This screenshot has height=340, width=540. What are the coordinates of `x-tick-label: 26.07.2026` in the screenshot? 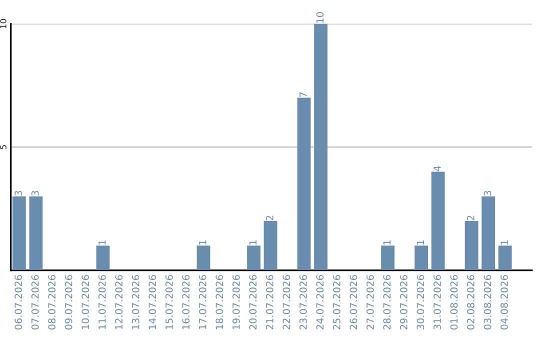 It's located at (354, 302).